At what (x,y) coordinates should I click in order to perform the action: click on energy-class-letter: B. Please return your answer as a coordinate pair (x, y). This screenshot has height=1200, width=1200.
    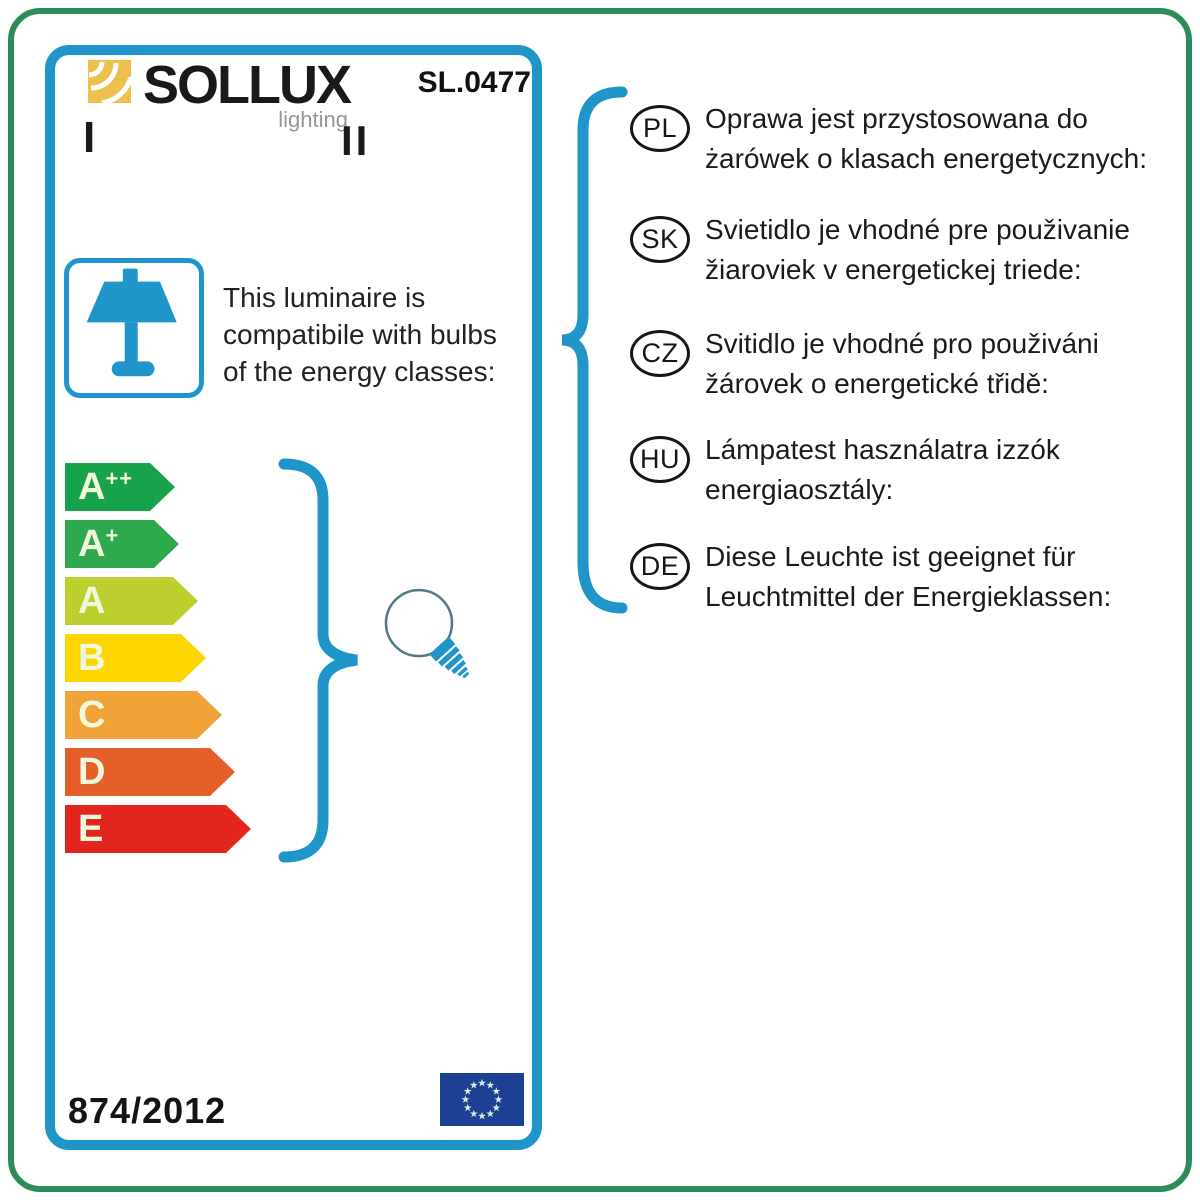
    Looking at the image, I should click on (92, 658).